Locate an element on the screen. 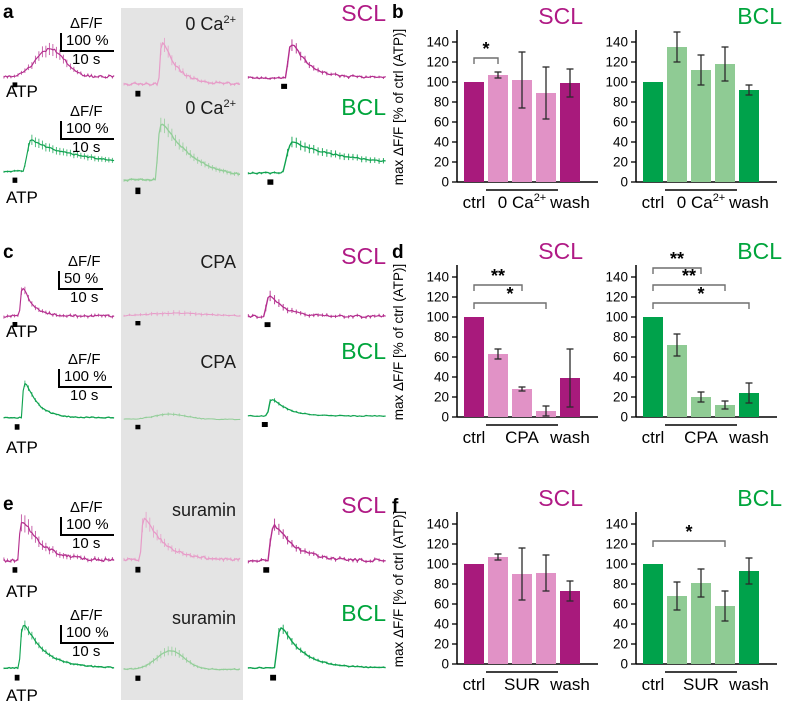 The height and width of the screenshot is (705, 787). panel-letter-e: e is located at coordinates (8, 504).